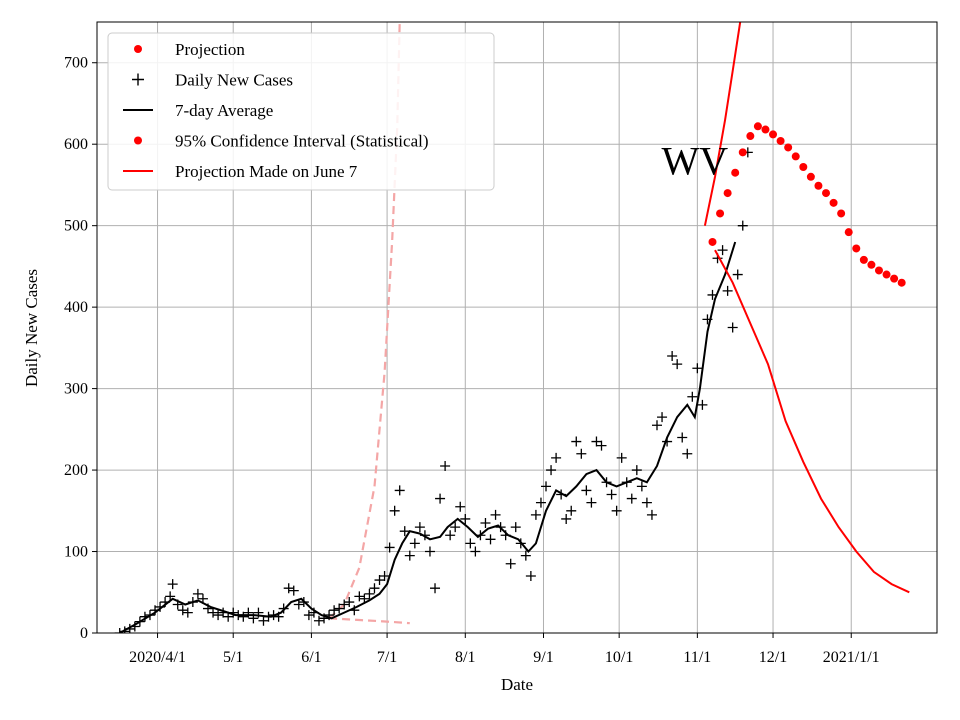 The width and height of the screenshot is (960, 720). Describe the element at coordinates (233, 657) in the screenshot. I see `x-tick-label: 5/1` at that location.